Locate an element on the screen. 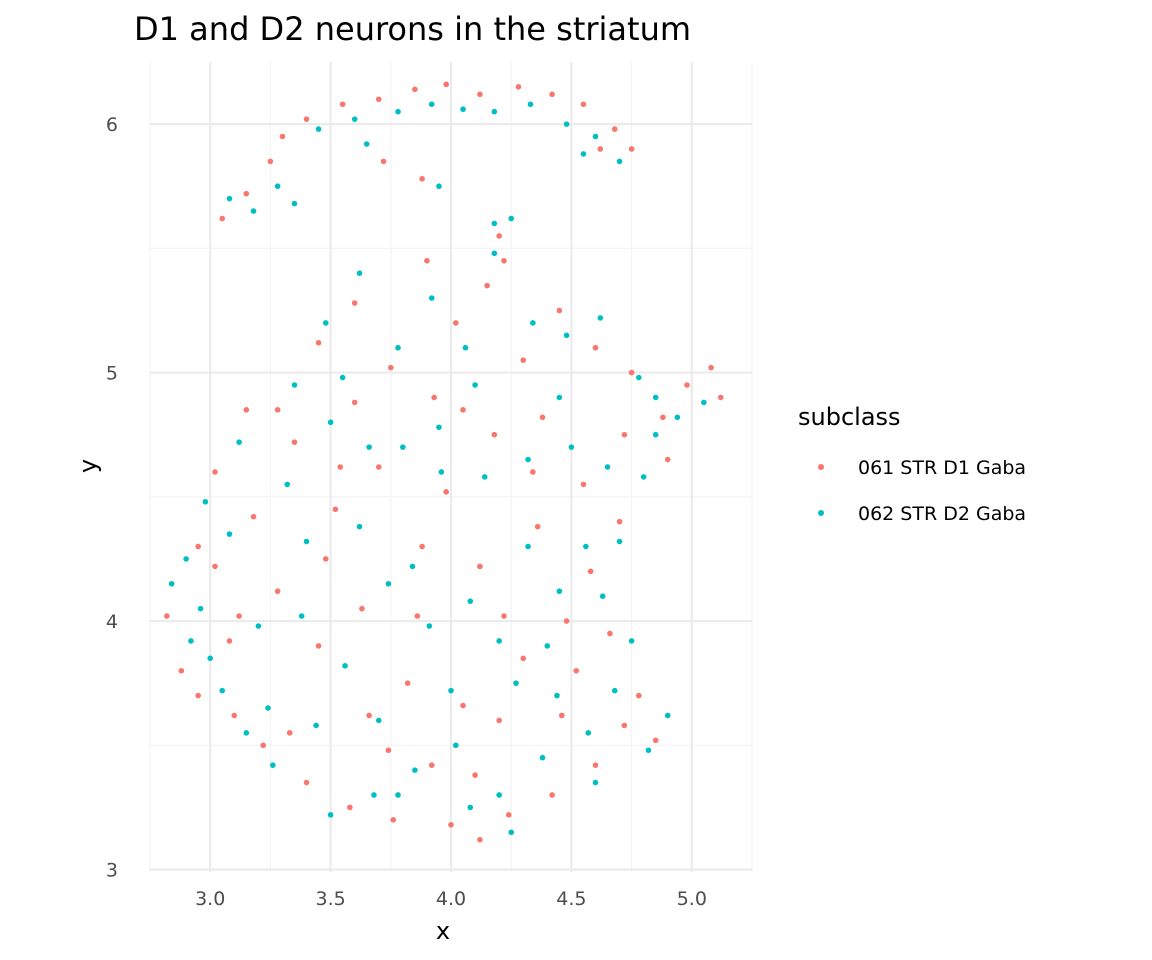 The width and height of the screenshot is (1152, 960). chart-title: D1 and D2 neurons in the striatum is located at coordinates (412, 29).